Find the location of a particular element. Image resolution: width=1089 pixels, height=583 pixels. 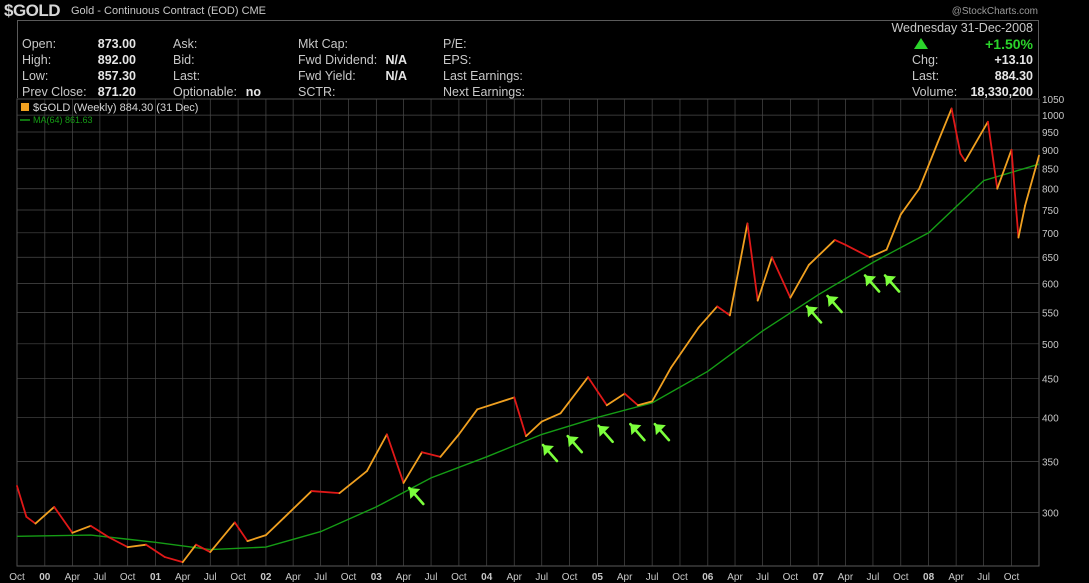

last-earnings-label: Last Earnings: is located at coordinates (483, 76).